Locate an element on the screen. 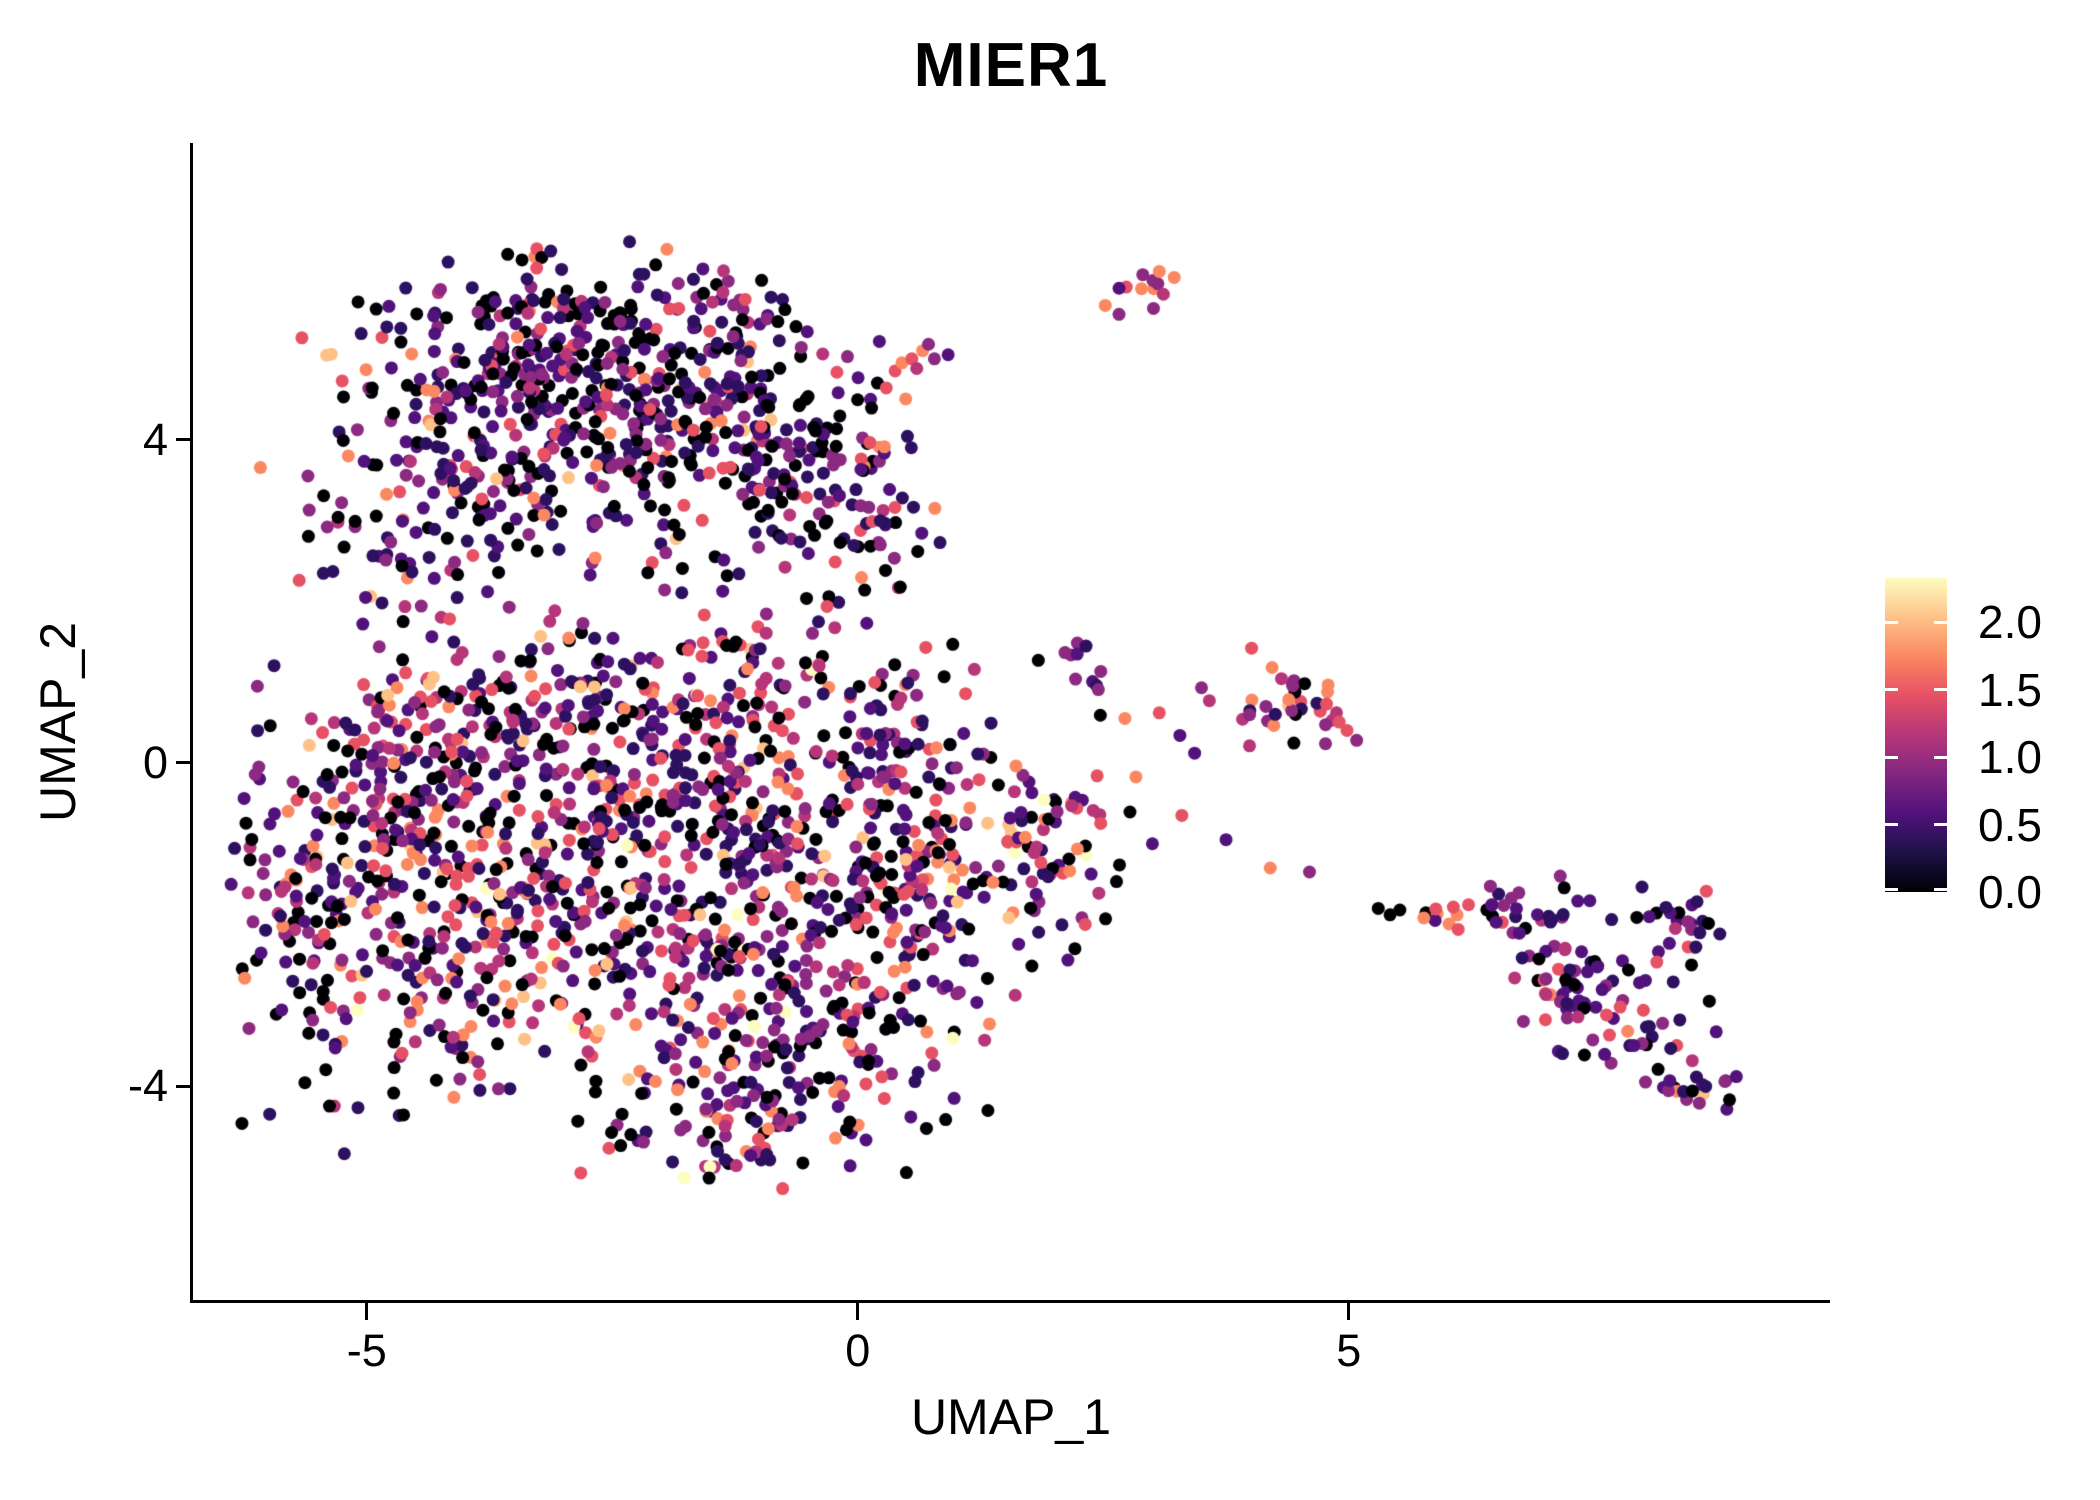 The height and width of the screenshot is (1500, 2100). y-tick-label: 4 is located at coordinates (155, 439).